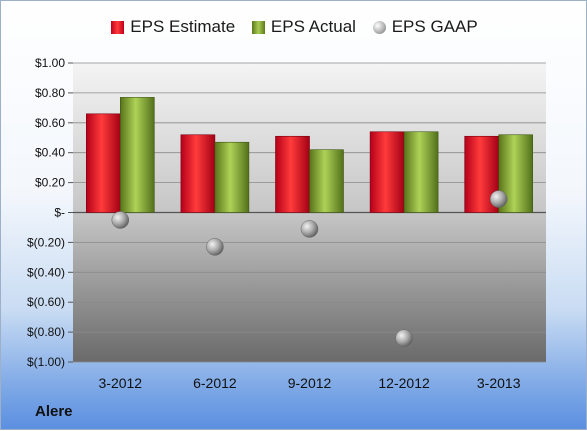 The height and width of the screenshot is (431, 587). I want to click on chart-legend: EPS Estimate EPS Actual EPS GAAP, so click(294, 28).